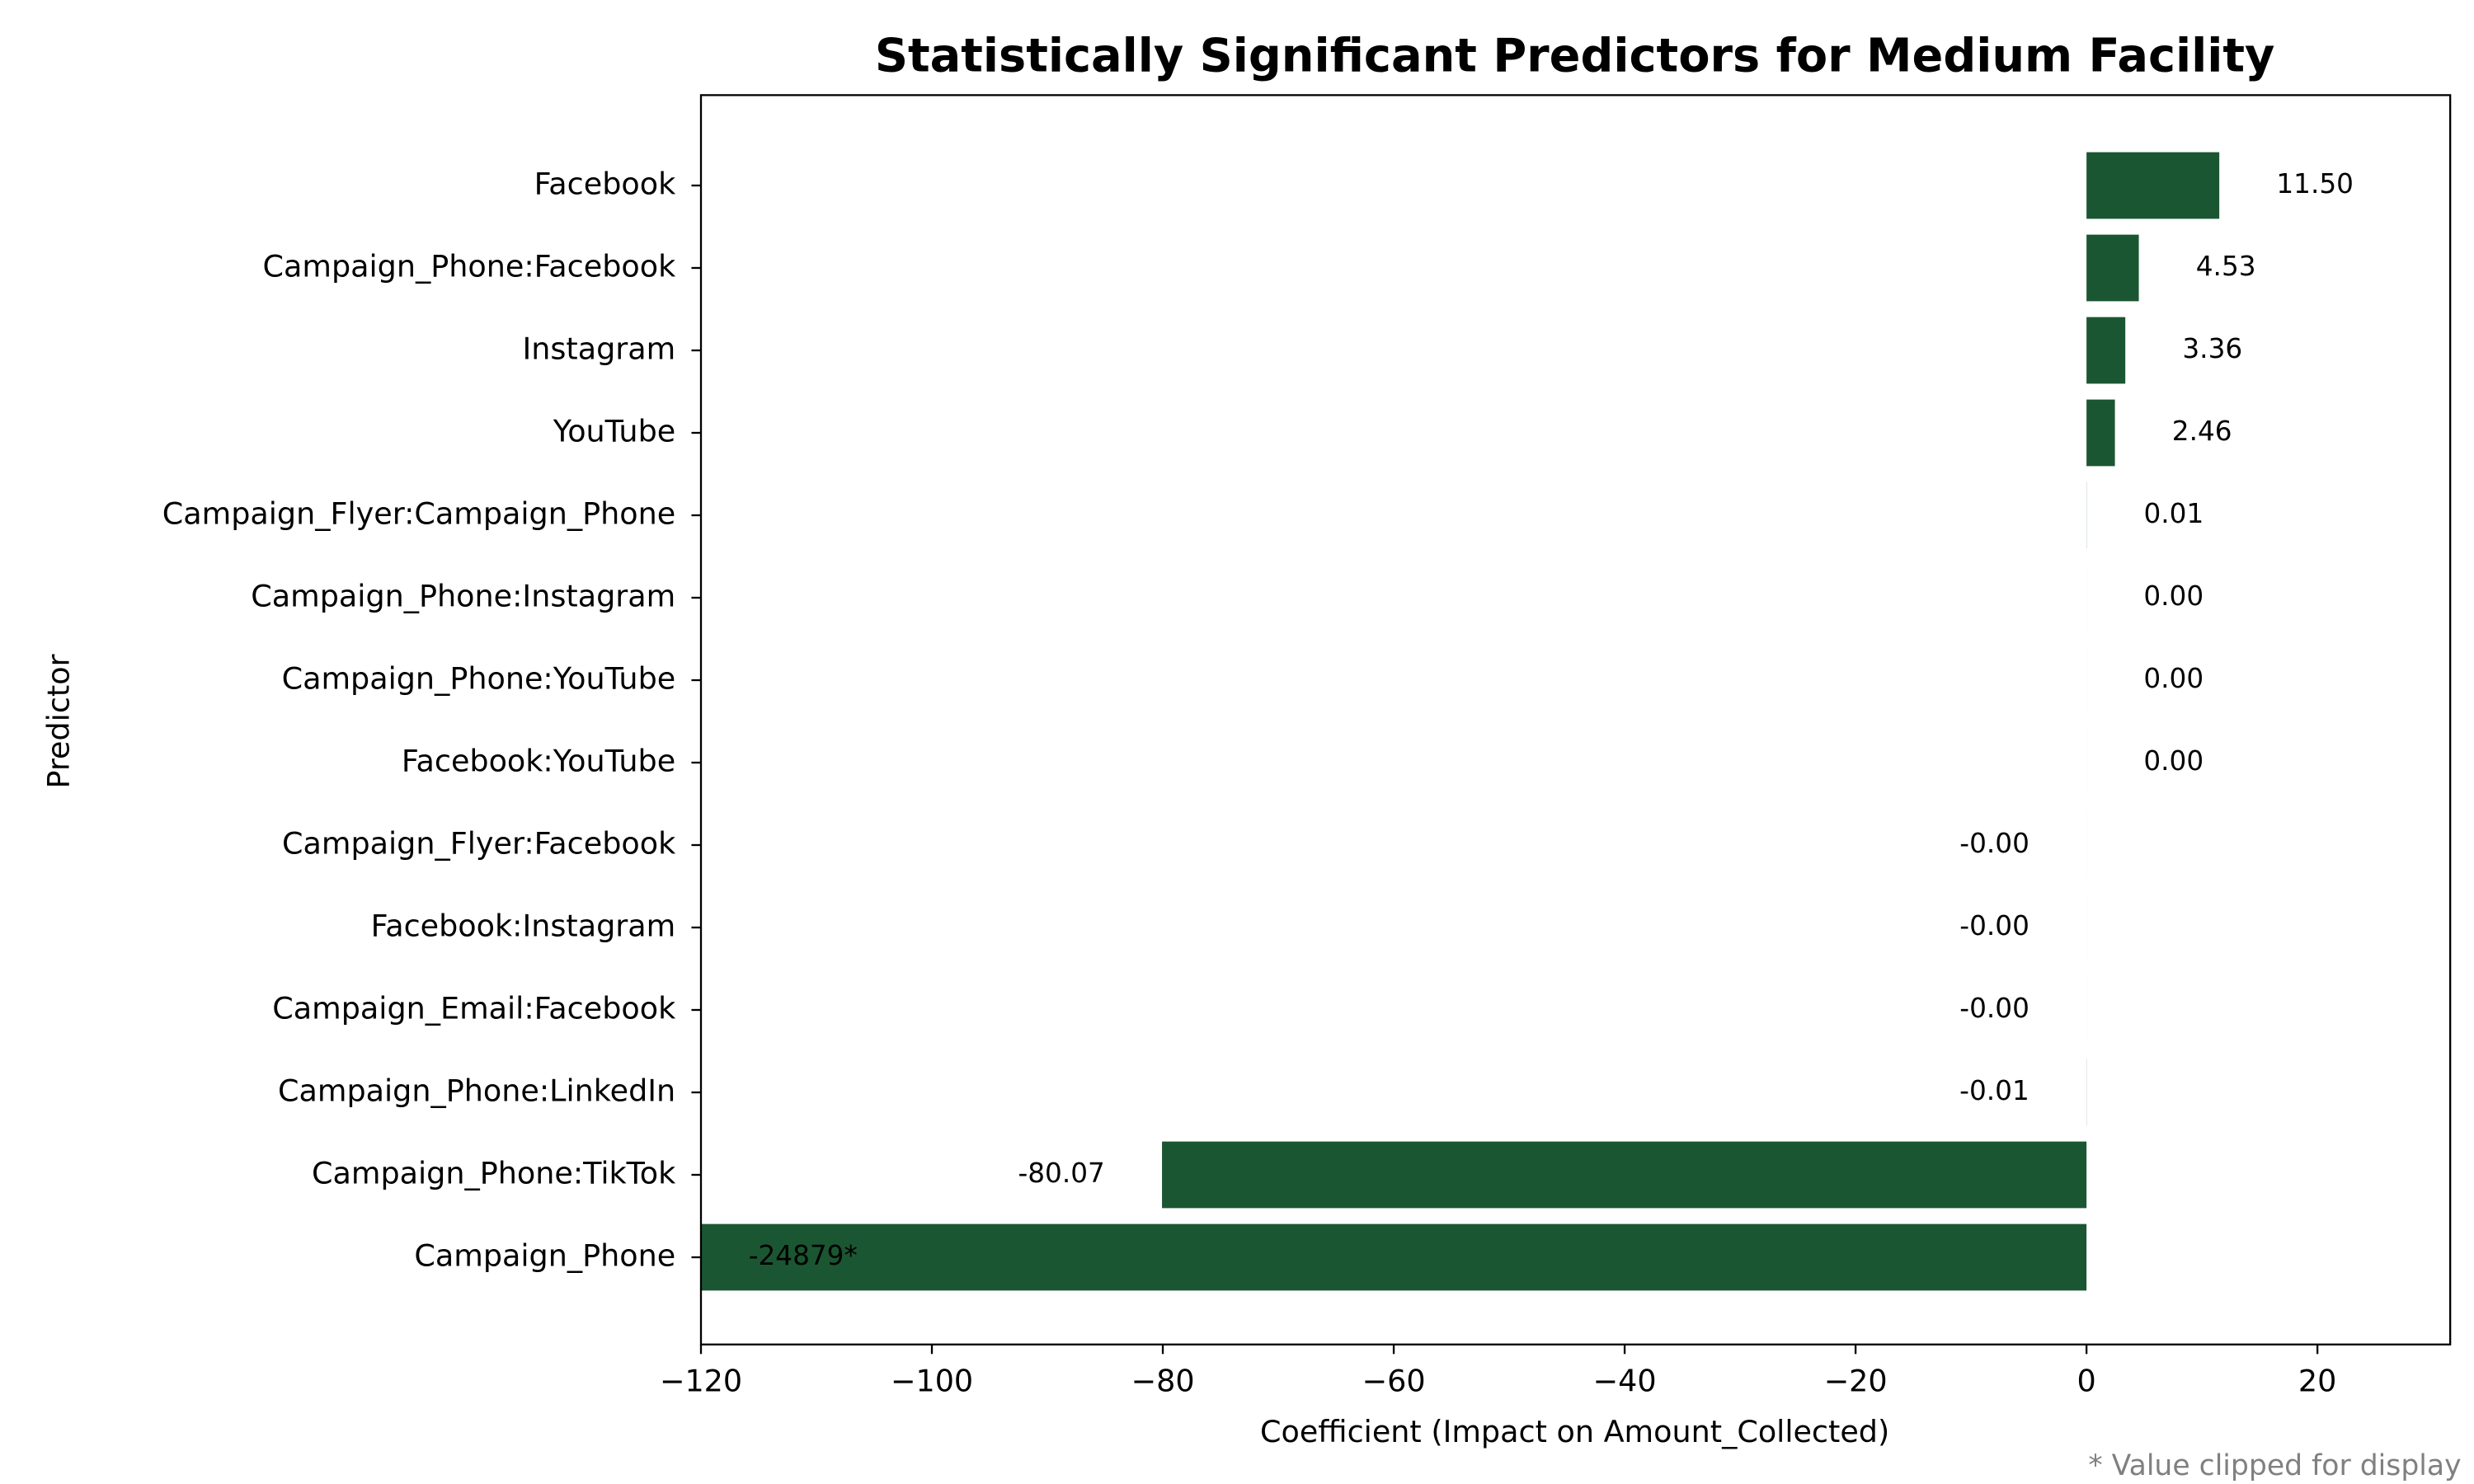 The image size is (2474, 1484). Describe the element at coordinates (932, 1380) in the screenshot. I see `x-tick-label: −100` at that location.